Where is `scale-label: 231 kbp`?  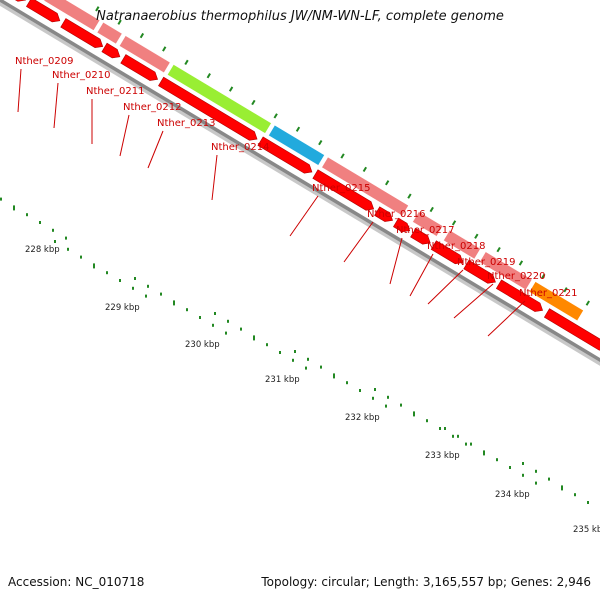
scale-label: 231 kbp is located at coordinates (282, 380).